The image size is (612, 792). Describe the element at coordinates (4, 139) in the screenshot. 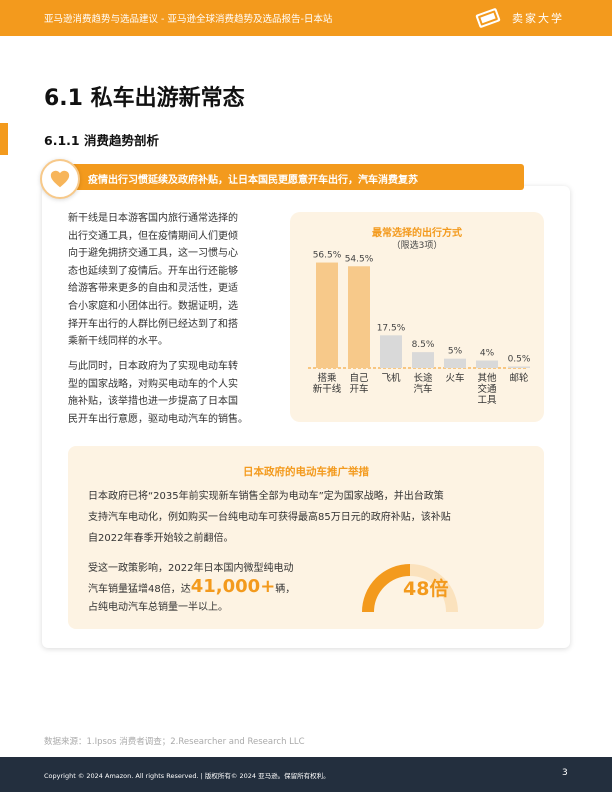

I see `side-accent-bar` at that location.